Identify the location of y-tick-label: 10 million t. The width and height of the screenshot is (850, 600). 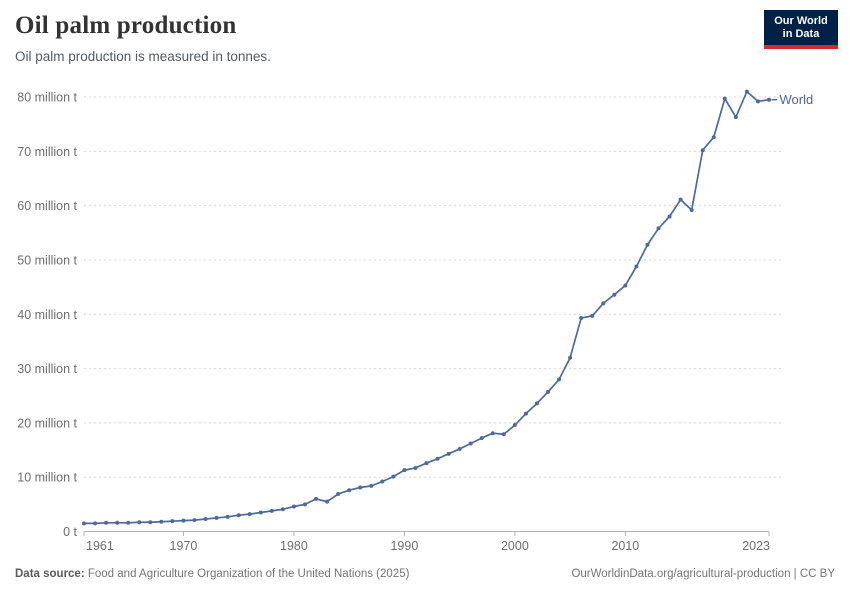
(47, 478).